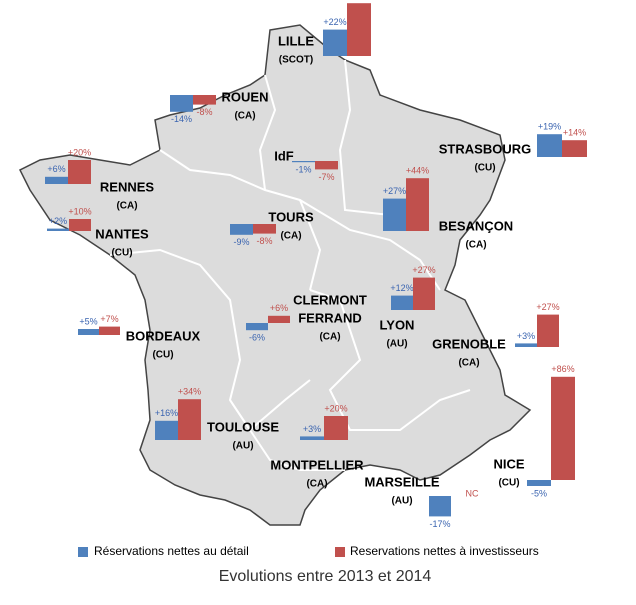 The width and height of the screenshot is (636, 605). I want to click on value-label: +10%, so click(79, 211).